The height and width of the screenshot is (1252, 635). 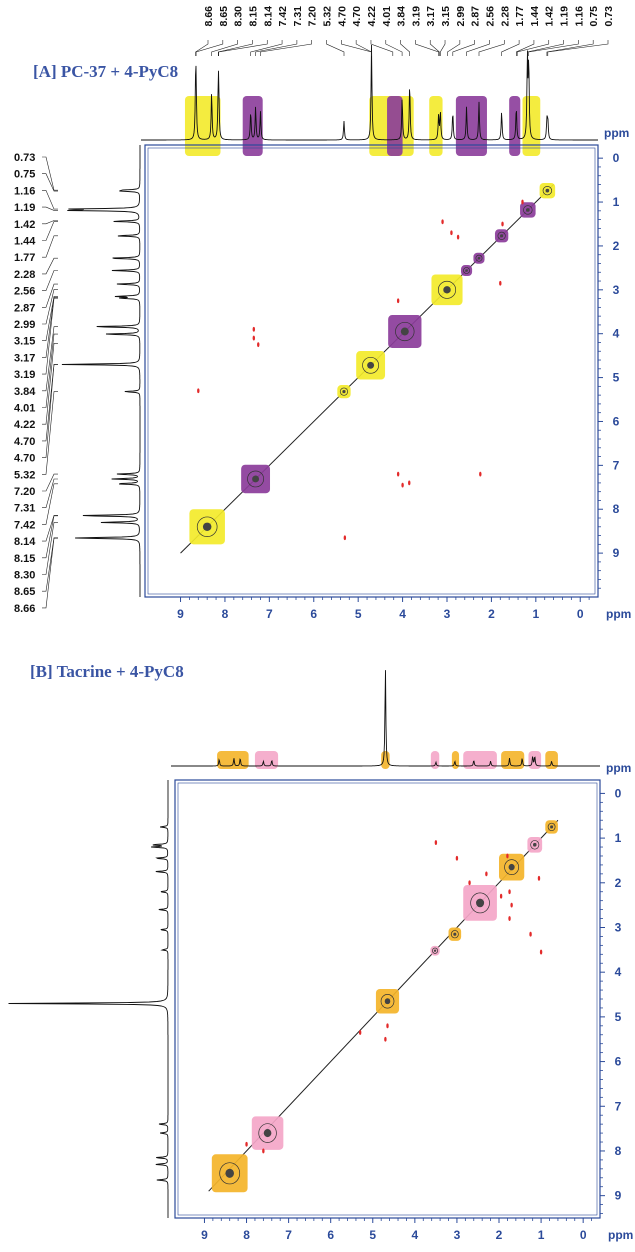 What do you see at coordinates (298, 16) in the screenshot?
I see `top-peak-label-6: 7.31` at bounding box center [298, 16].